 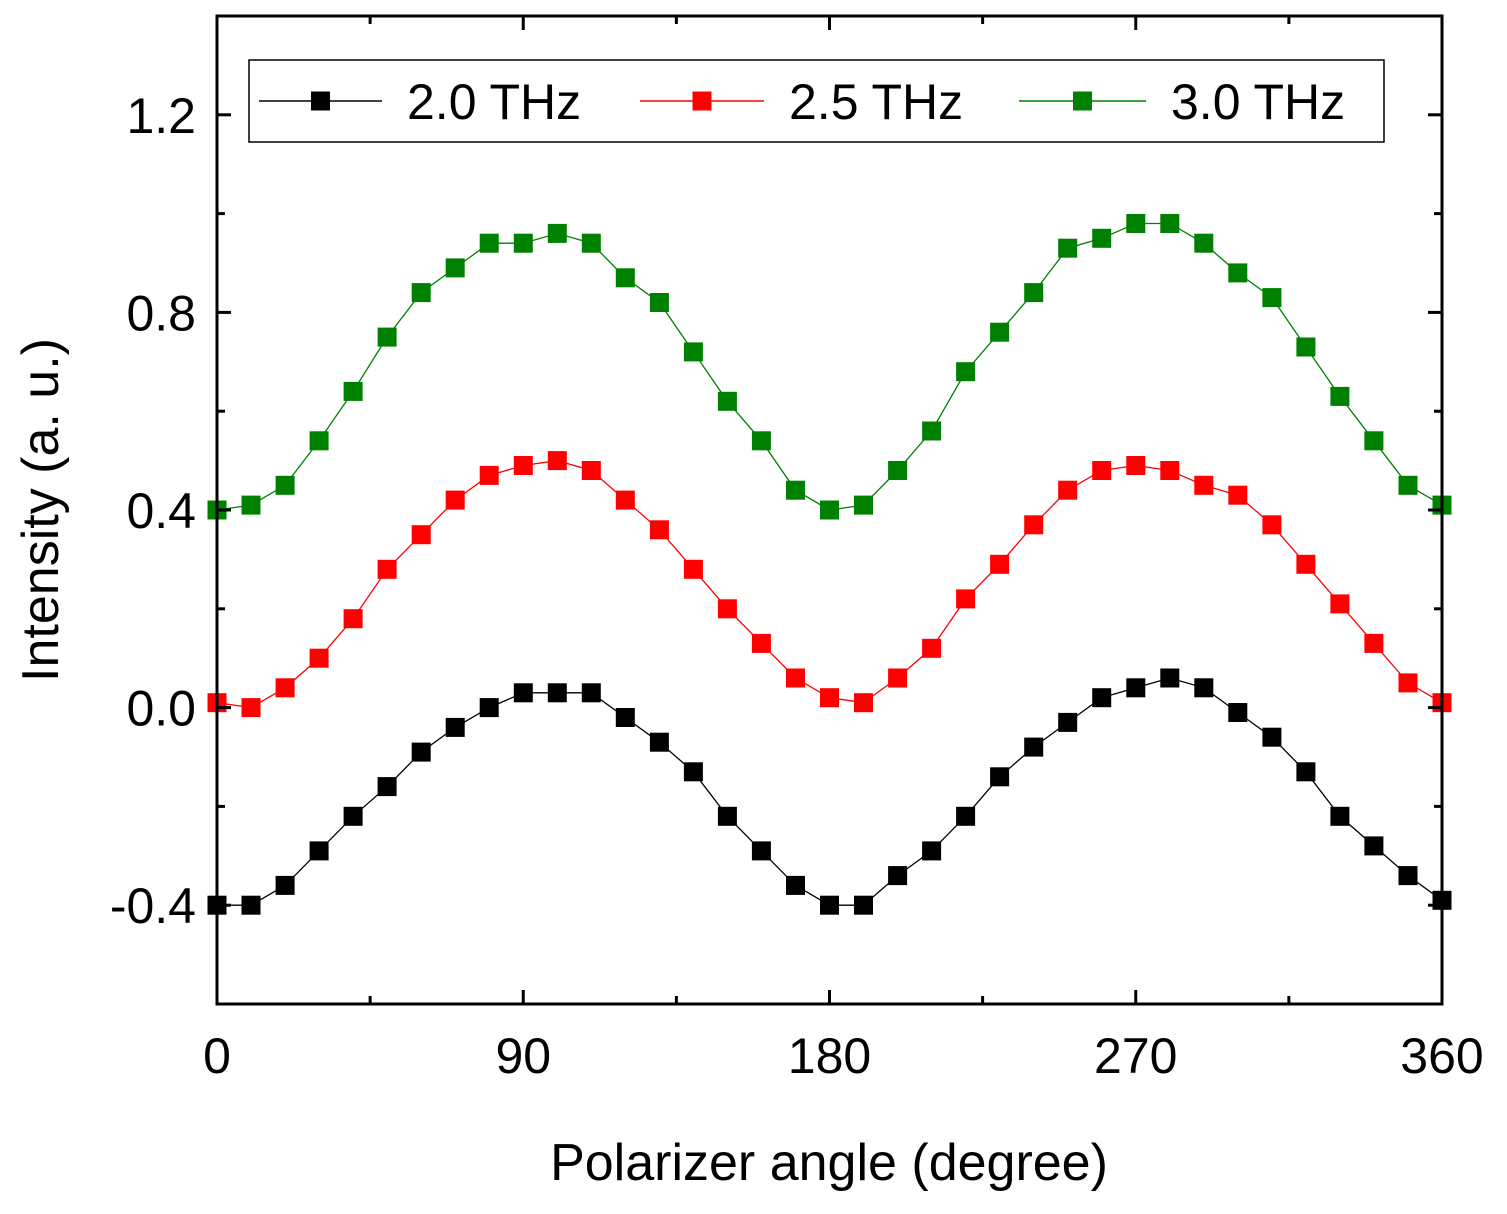 I want to click on legend-label: 2.0 THz, so click(x=494, y=102).